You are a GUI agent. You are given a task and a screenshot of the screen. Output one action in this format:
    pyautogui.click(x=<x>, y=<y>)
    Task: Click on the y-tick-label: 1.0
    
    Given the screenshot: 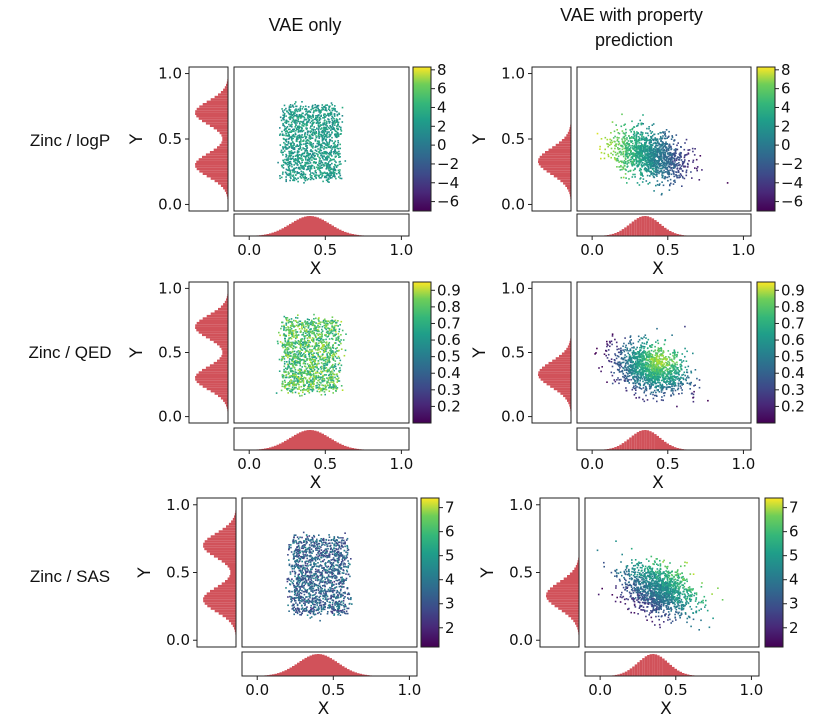 What is the action you would take?
    pyautogui.click(x=170, y=74)
    